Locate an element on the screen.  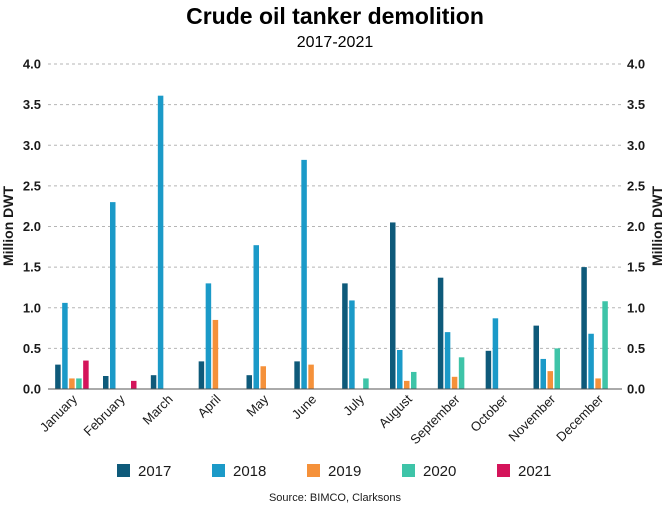
legend-swatch-2021 is located at coordinates (503, 470).